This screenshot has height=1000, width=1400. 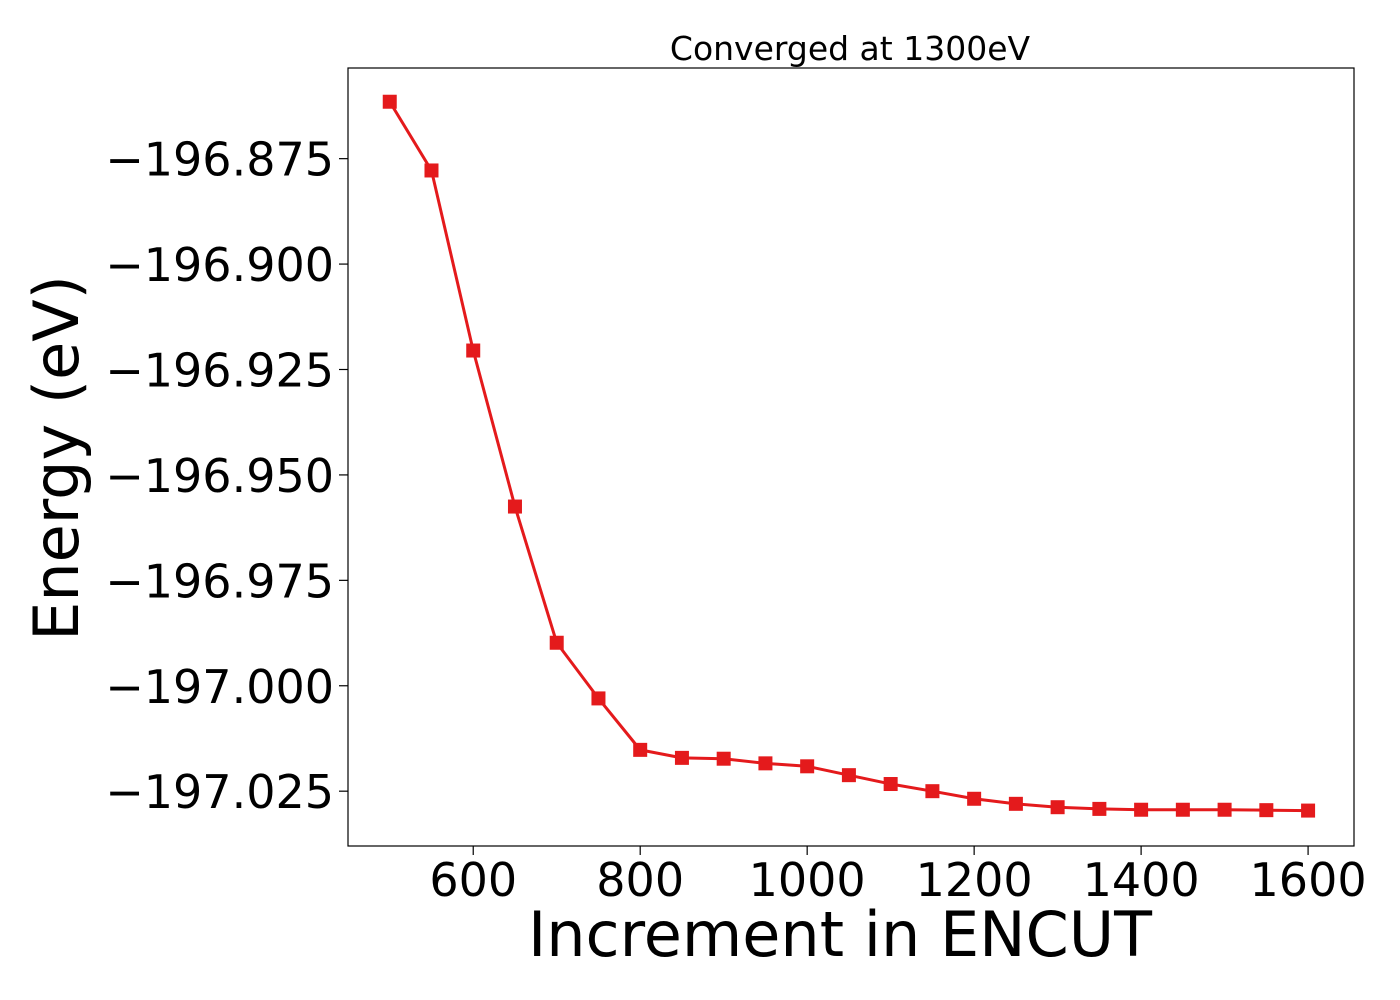 What do you see at coordinates (473, 880) in the screenshot?
I see `x-tick-label: 600` at bounding box center [473, 880].